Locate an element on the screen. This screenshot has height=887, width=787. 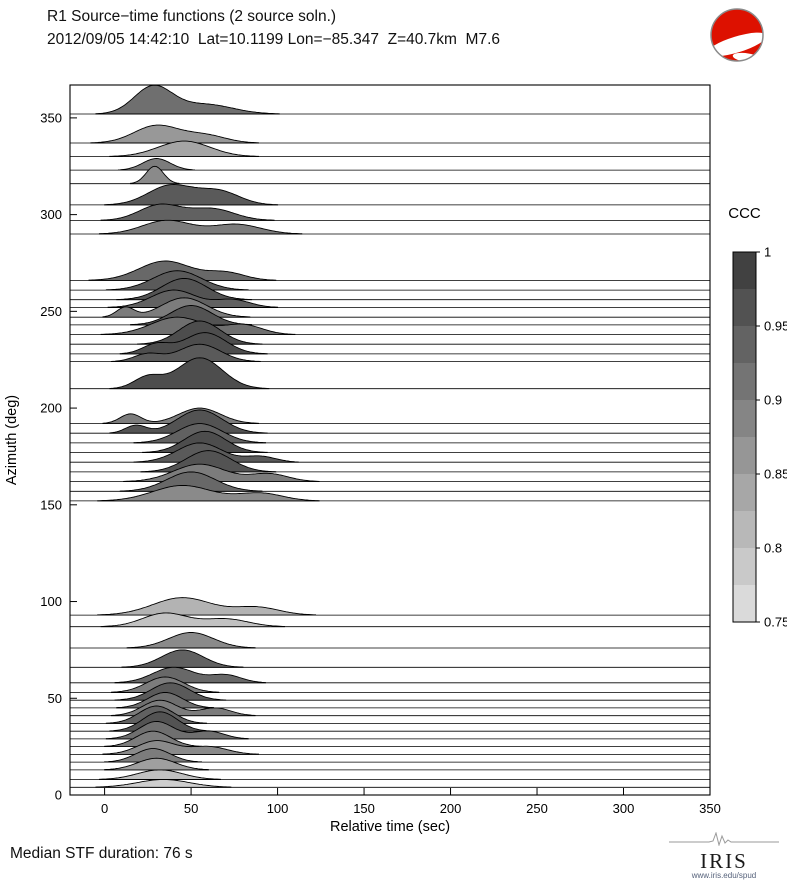
focal-mechanism-beachball-icon is located at coordinates (737, 35).